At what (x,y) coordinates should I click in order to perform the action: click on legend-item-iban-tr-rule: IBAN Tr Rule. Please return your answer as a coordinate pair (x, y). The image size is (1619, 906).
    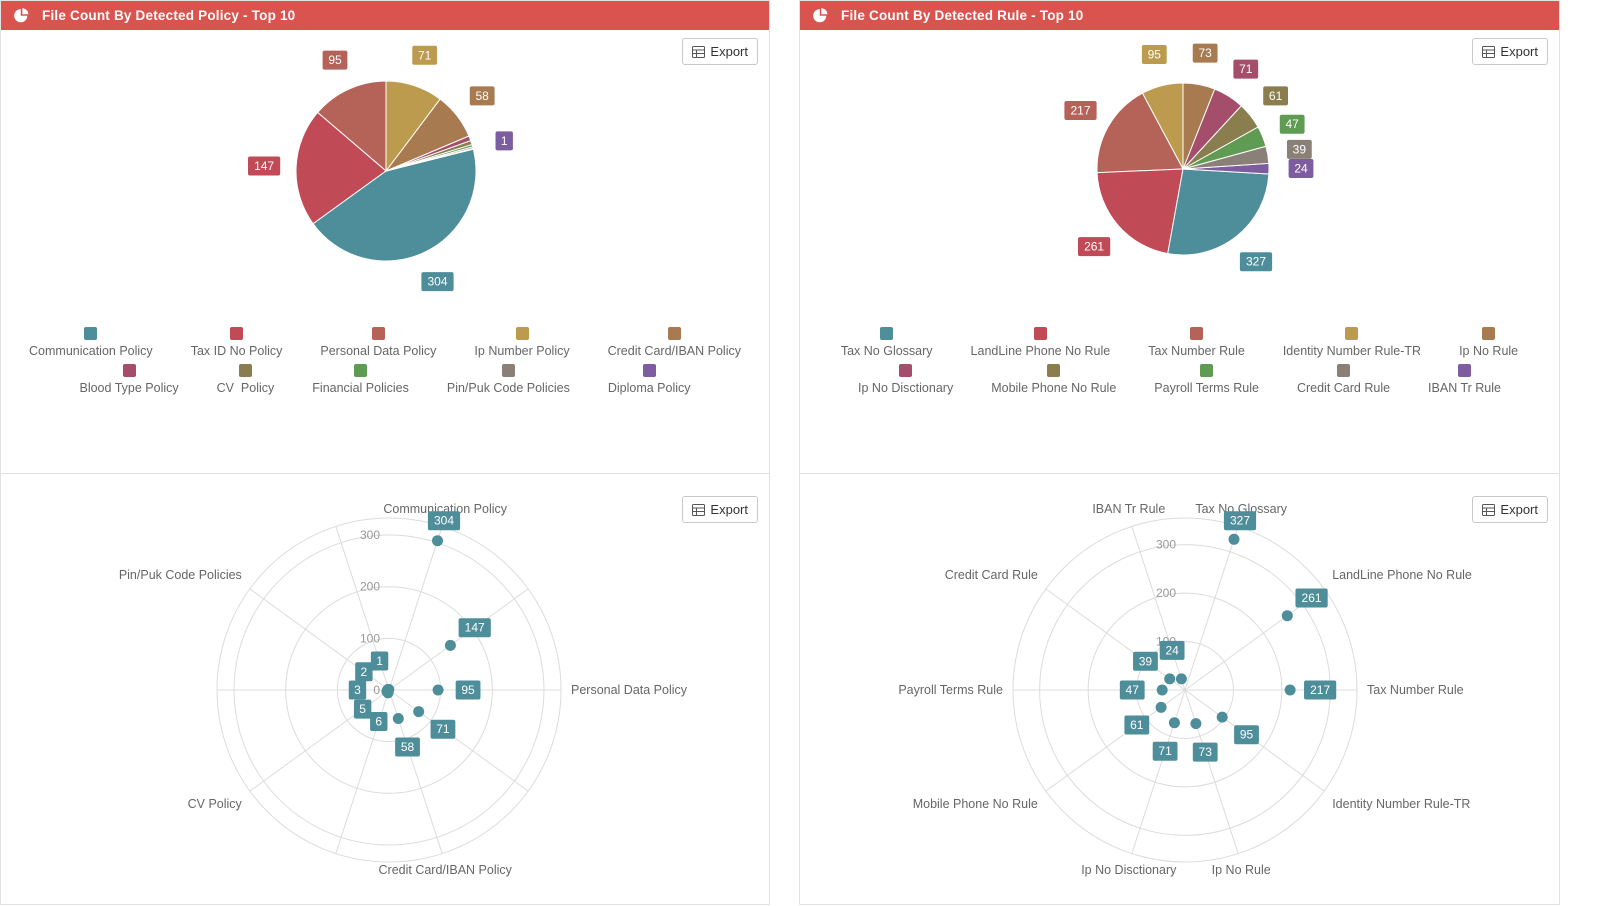
    Looking at the image, I should click on (1464, 379).